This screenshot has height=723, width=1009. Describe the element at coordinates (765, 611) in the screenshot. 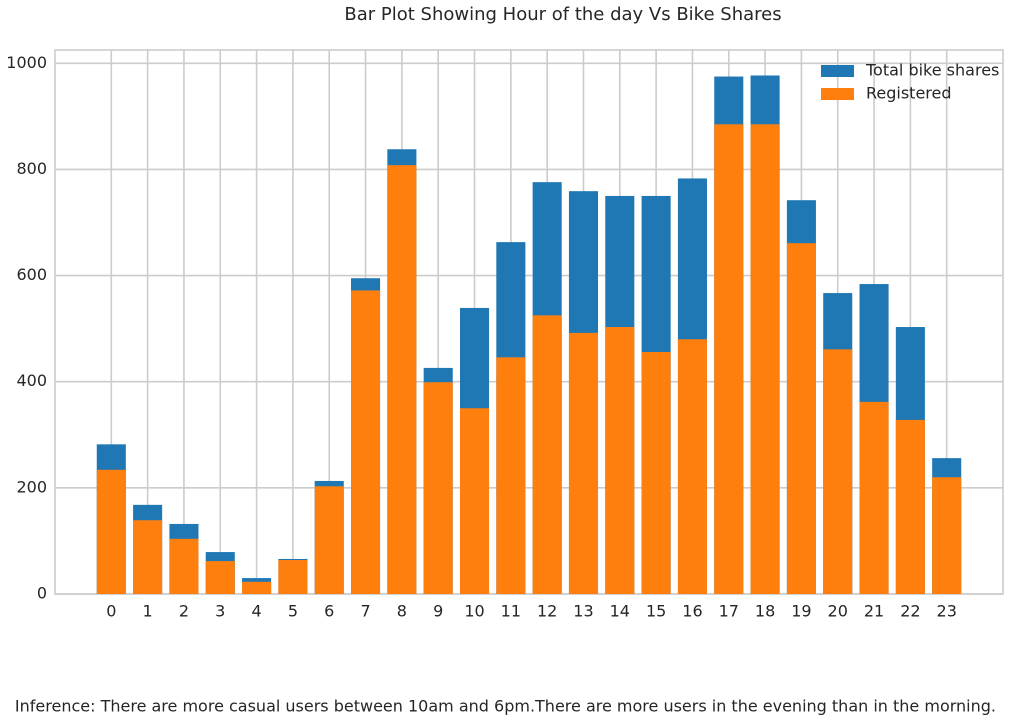

I see `x-tick-label: 18` at that location.